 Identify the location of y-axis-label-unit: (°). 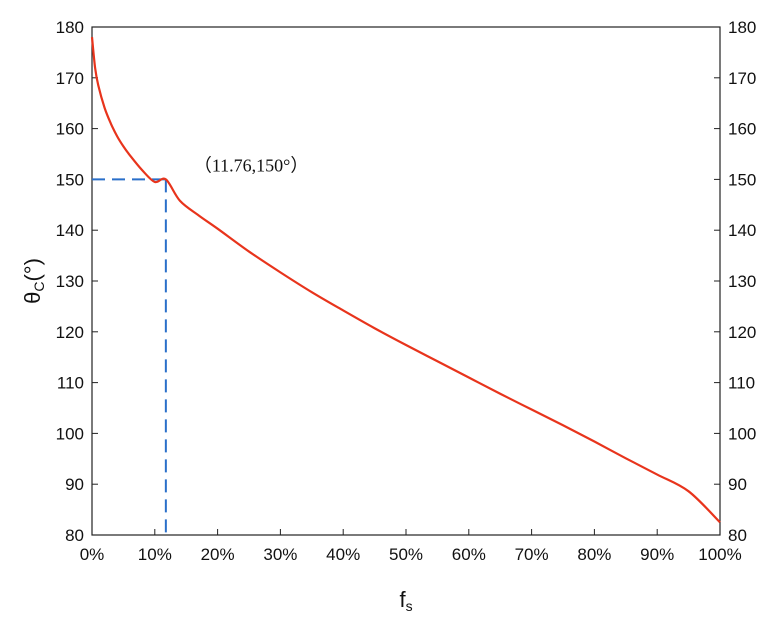
(32, 269).